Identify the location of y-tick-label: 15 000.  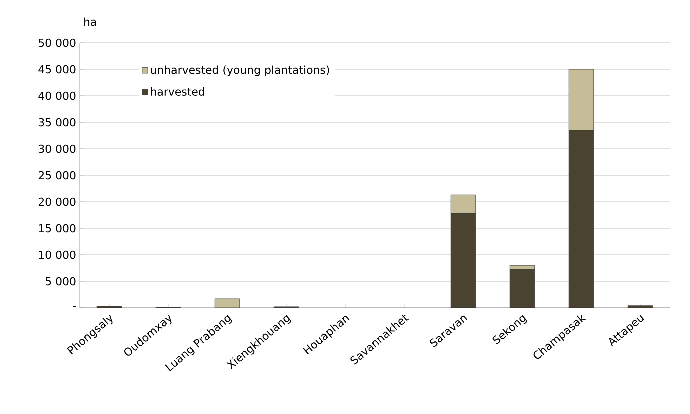
(57, 228).